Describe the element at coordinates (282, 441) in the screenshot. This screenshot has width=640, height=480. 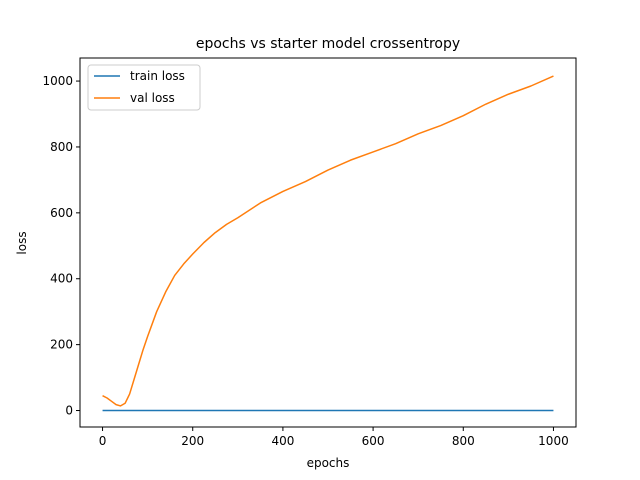
I see `x-tick-label: 400` at that location.